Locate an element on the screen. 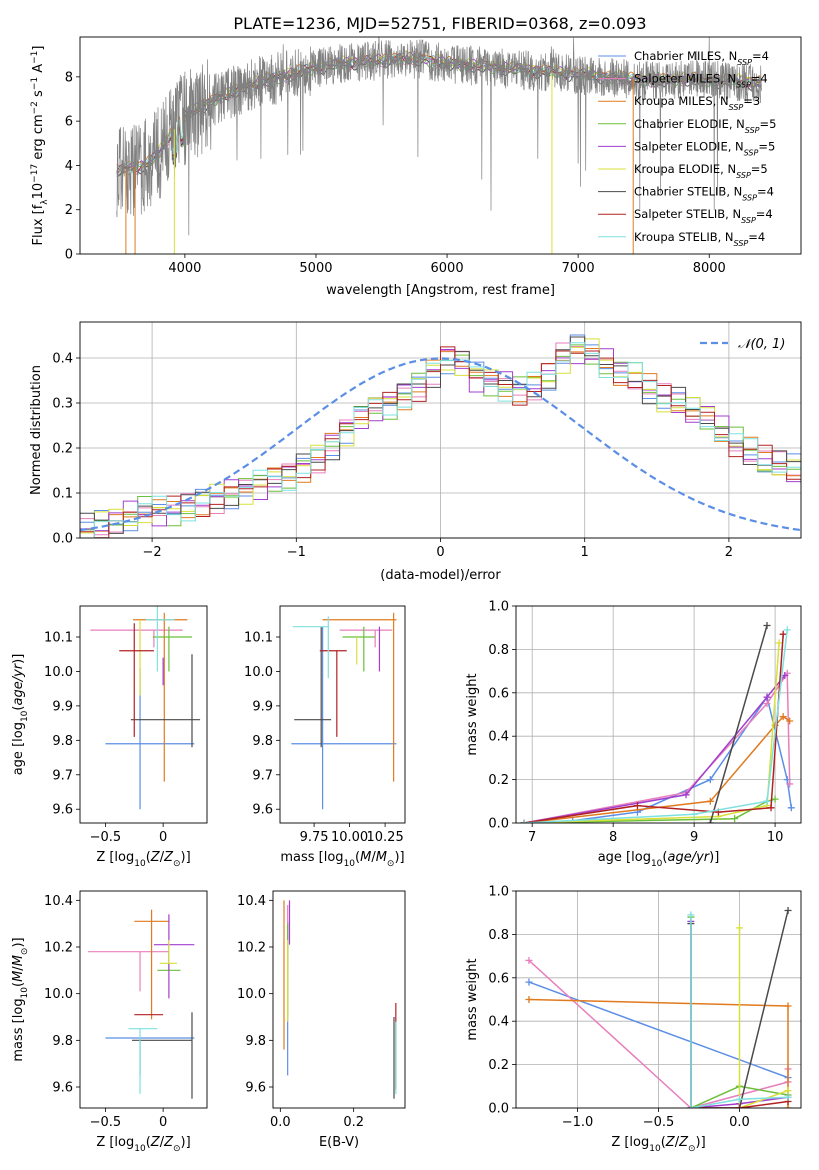 Image resolution: width=819 pixels, height=1170 pixels. legend-text: Chabrier MILES, N is located at coordinates (685, 56).